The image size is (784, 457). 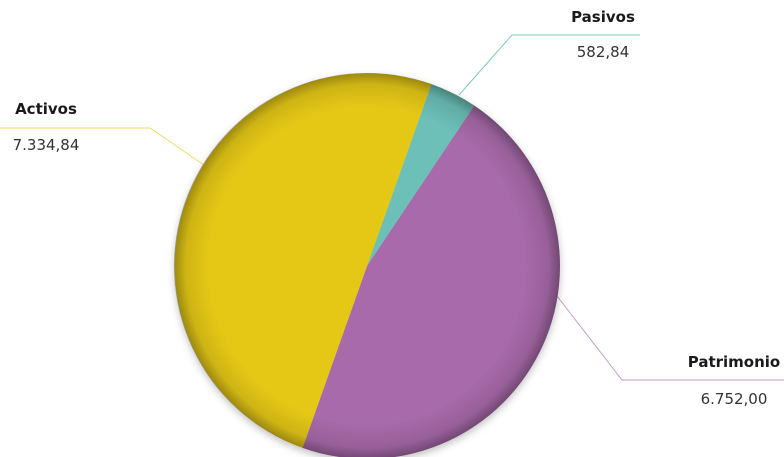 I want to click on label-activos: Activos, so click(x=46, y=109).